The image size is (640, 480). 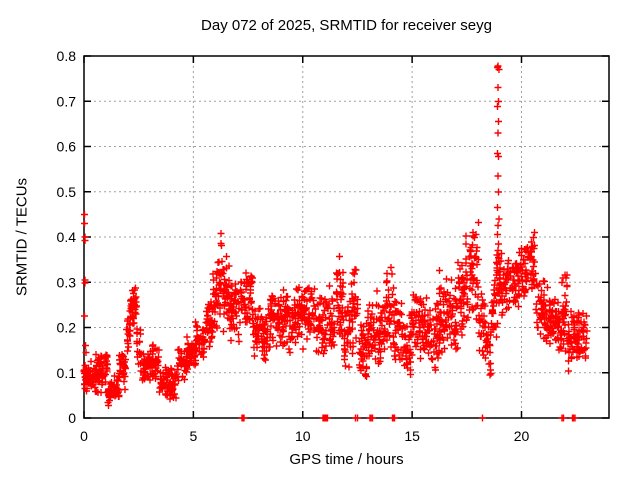 What do you see at coordinates (72, 418) in the screenshot?
I see `y-tick-label: 0` at bounding box center [72, 418].